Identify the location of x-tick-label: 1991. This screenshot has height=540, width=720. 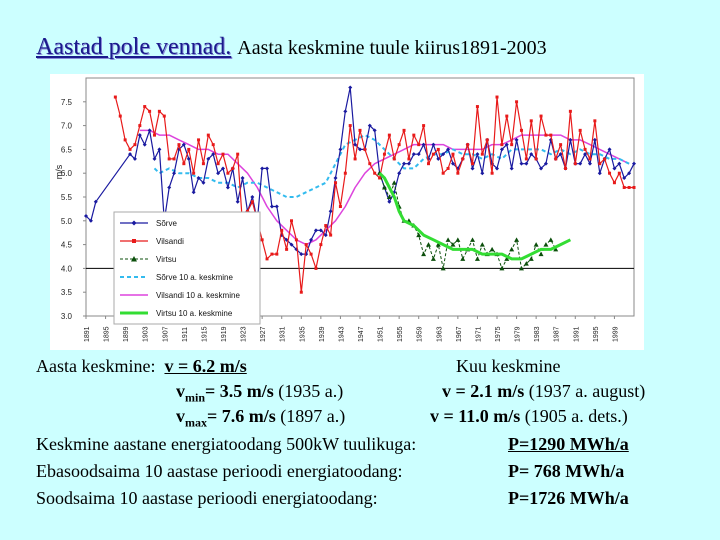
(576, 334).